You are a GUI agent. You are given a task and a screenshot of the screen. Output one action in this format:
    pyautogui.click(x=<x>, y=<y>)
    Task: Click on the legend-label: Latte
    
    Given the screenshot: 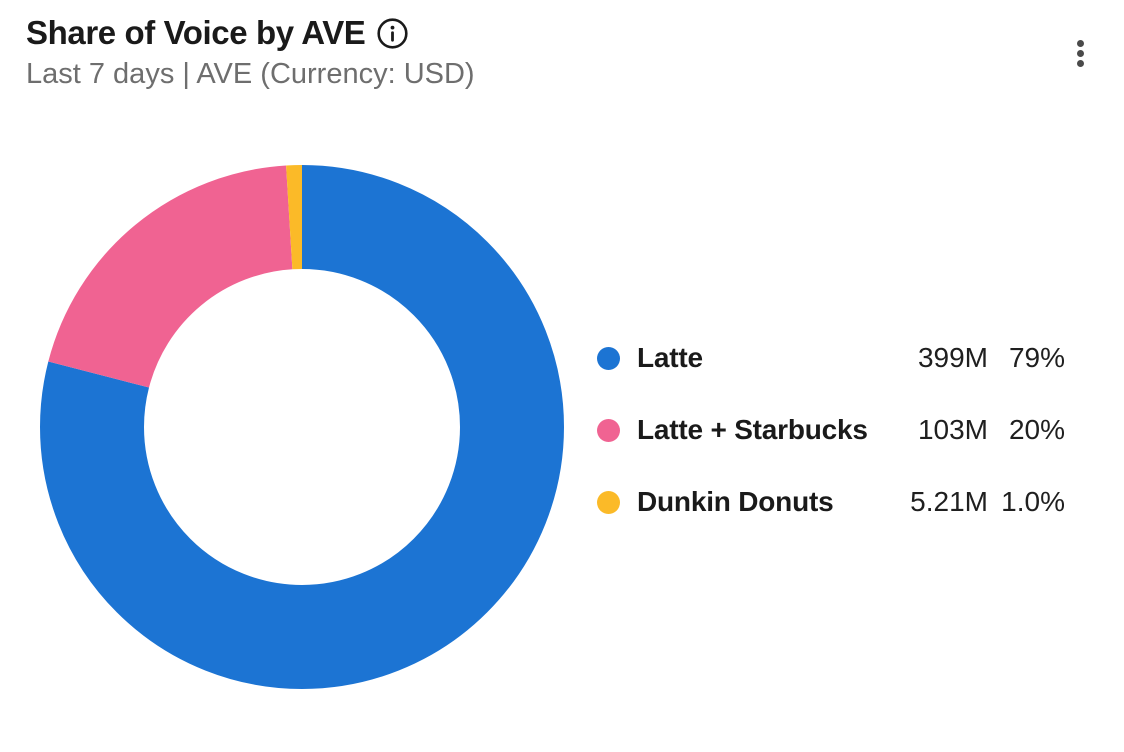 What is the action you would take?
    pyautogui.click(x=670, y=357)
    